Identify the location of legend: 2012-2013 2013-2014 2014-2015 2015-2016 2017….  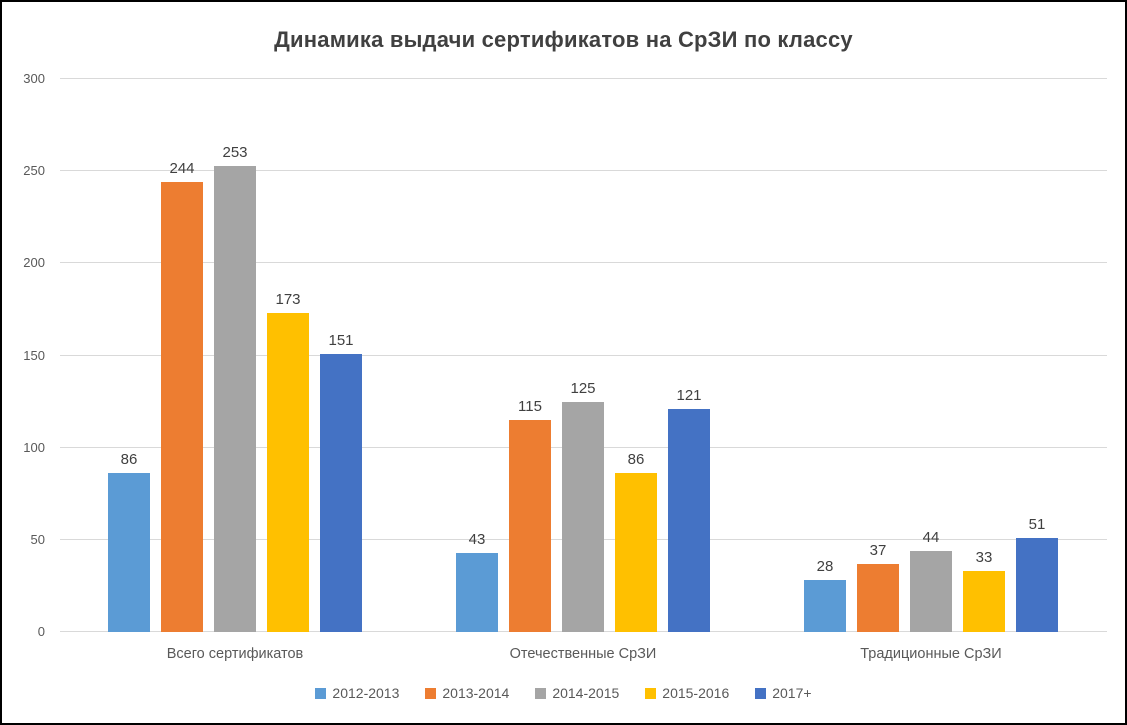
(563, 693).